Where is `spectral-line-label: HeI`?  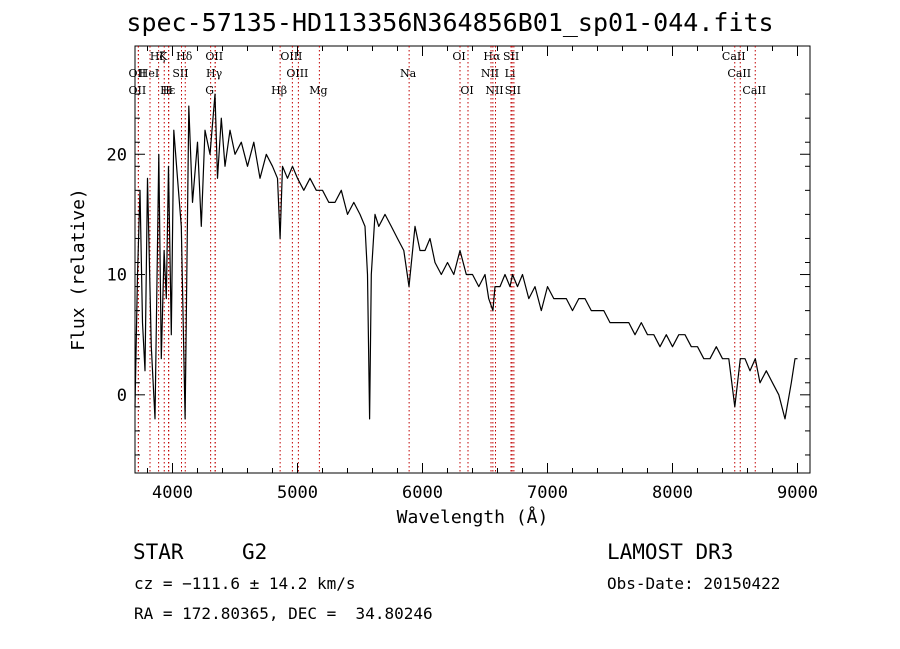 spectral-line-label: HeI is located at coordinates (149, 73).